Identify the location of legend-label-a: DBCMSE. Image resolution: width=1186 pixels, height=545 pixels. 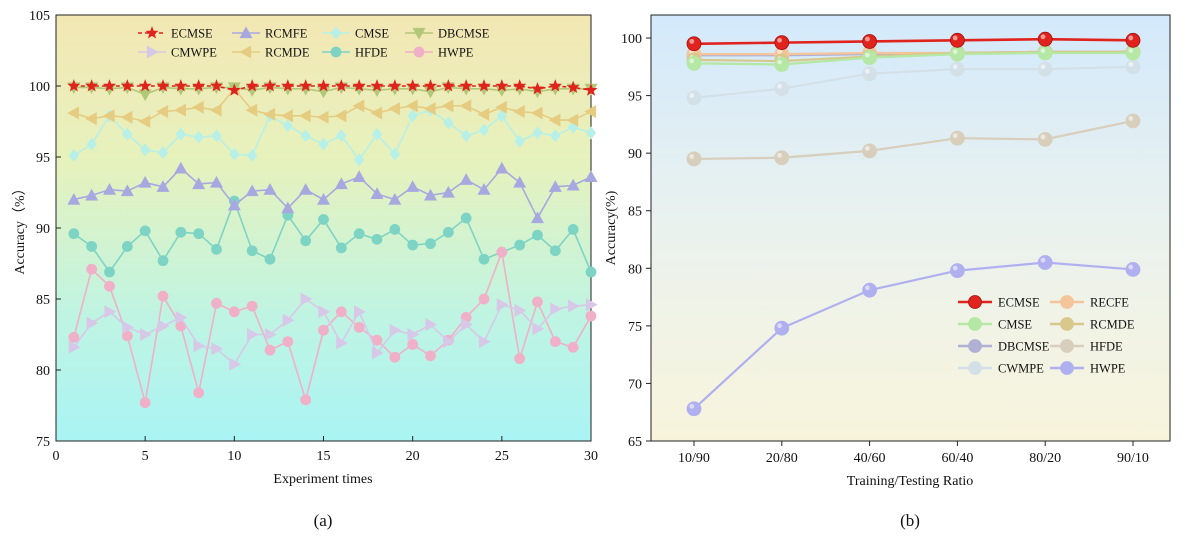
(464, 34).